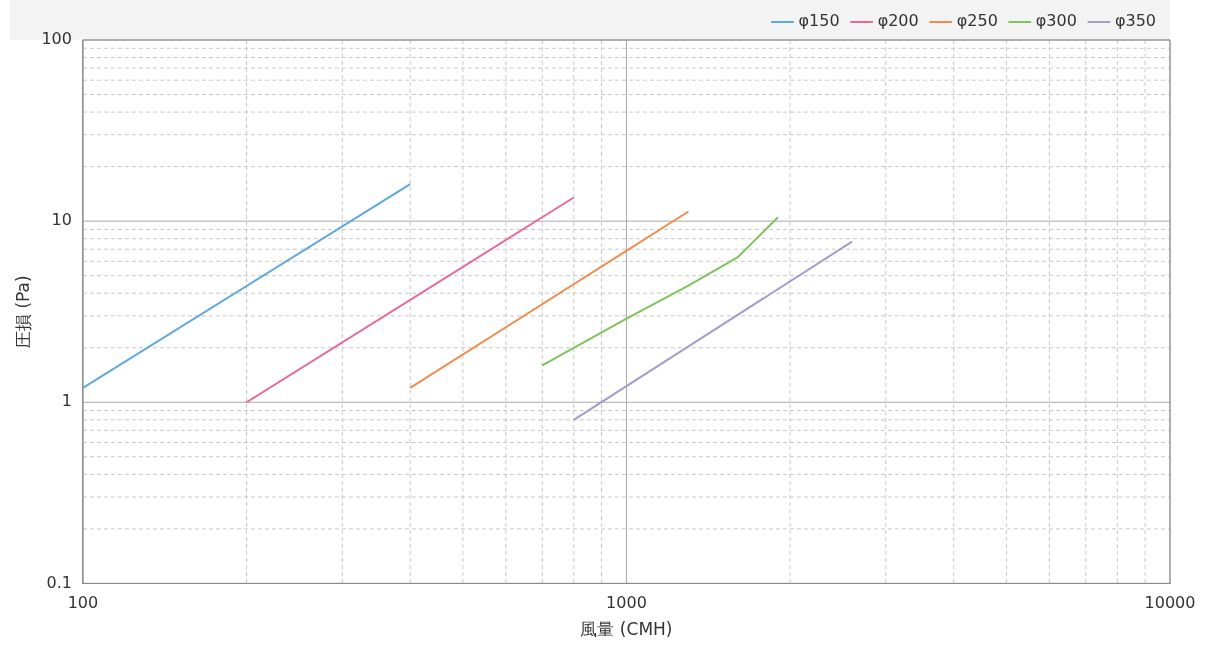 Image resolution: width=1230 pixels, height=650 pixels. What do you see at coordinates (83, 603) in the screenshot?
I see `x-tick-label: 100` at bounding box center [83, 603].